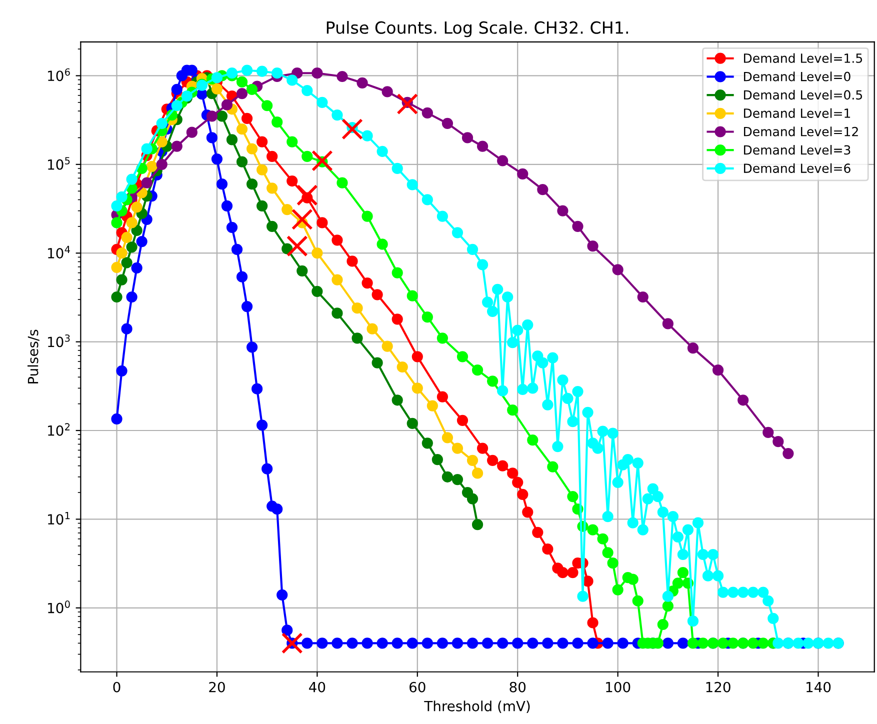  I want to click on y-tick-label: 10$^{2}$, so click(59, 429).